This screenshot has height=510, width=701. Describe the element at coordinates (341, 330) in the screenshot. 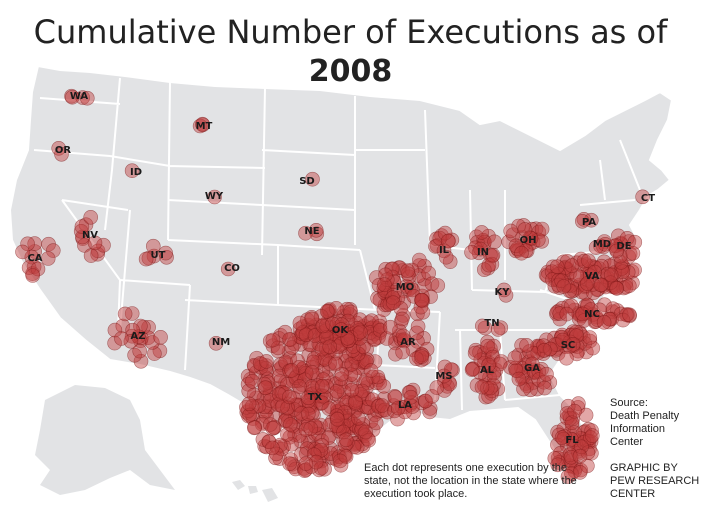

I see `state-label-ok: OK` at that location.